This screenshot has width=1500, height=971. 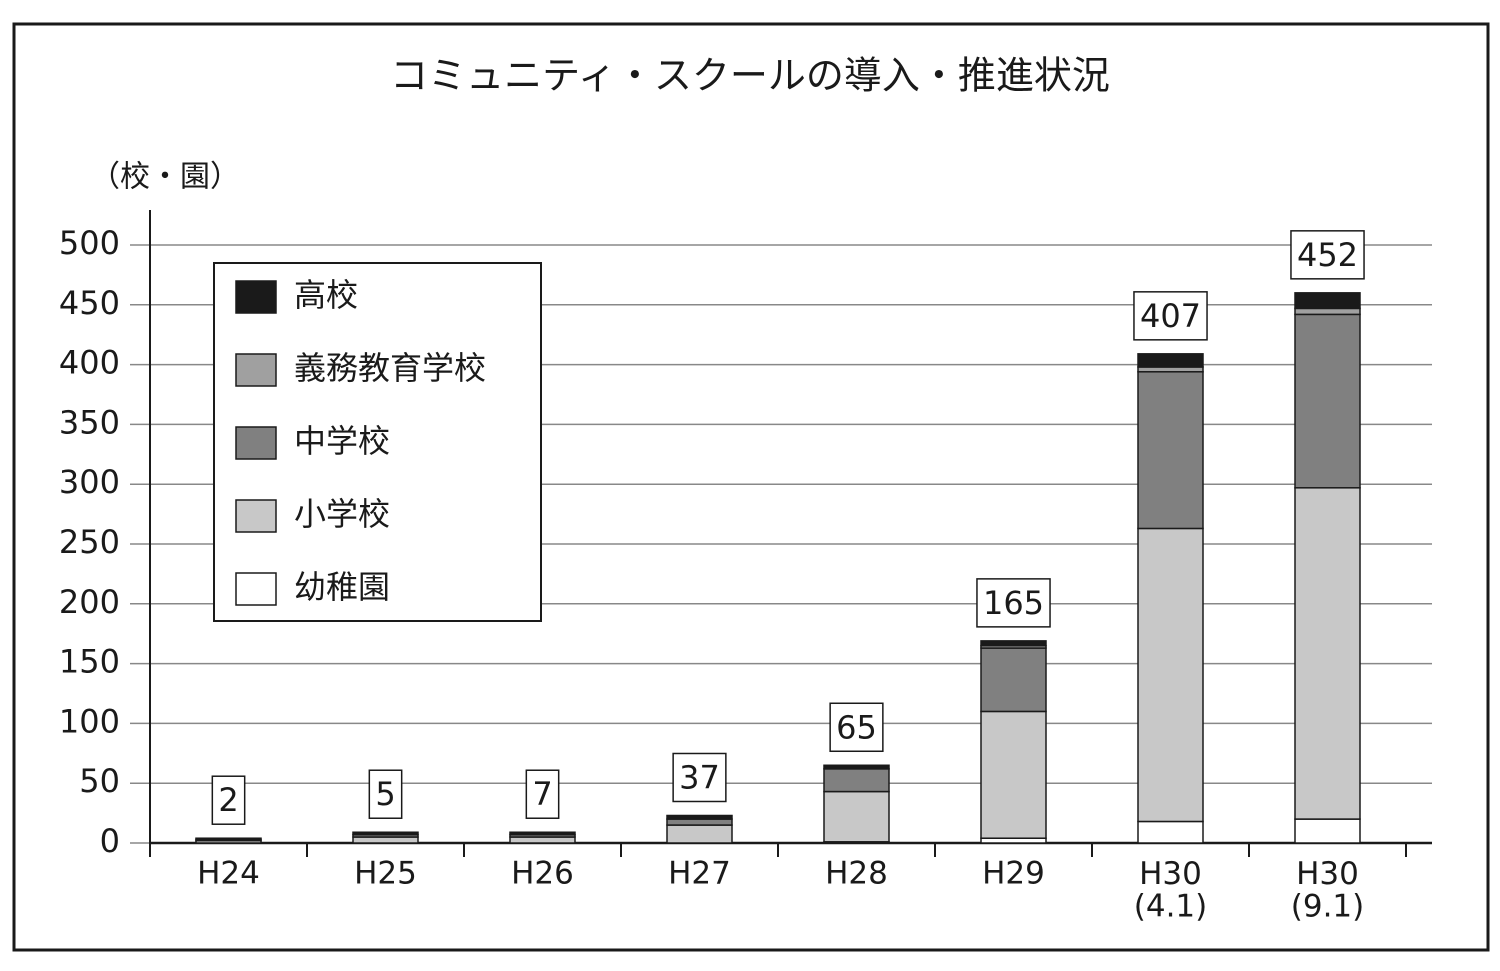 I want to click on y-tick-label: 500, so click(x=89, y=243).